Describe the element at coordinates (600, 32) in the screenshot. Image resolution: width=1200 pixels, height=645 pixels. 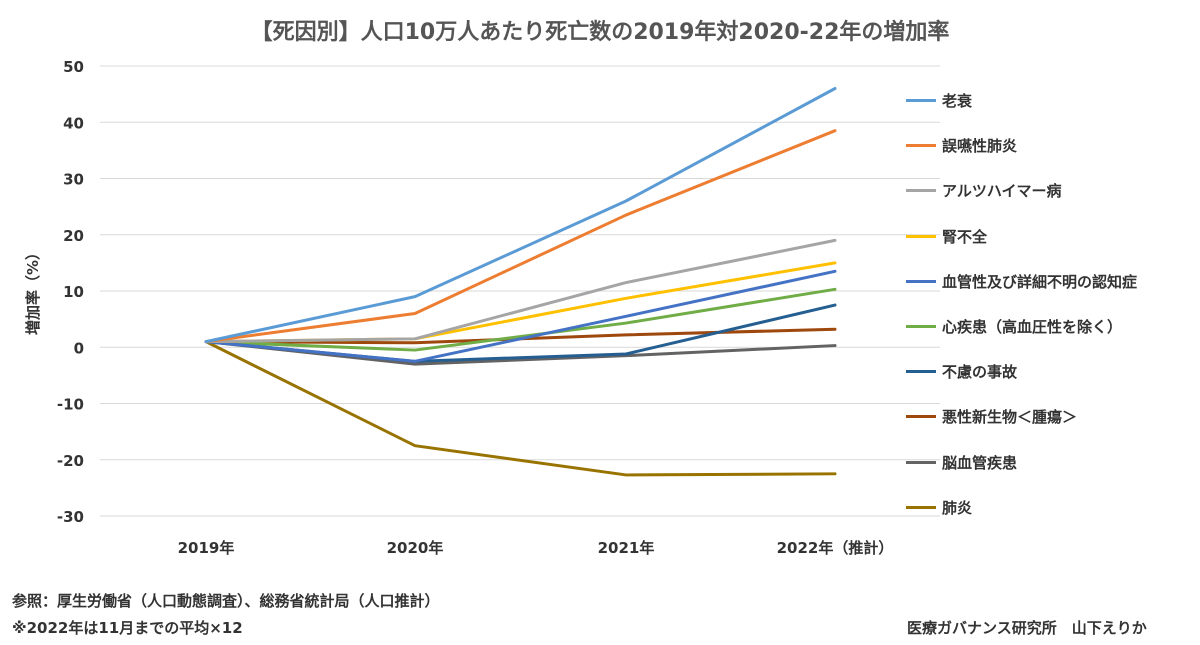
I see `chart-title: 【死因別】人口10万人あたり死亡数の2019年対2020-22年の増加率` at that location.